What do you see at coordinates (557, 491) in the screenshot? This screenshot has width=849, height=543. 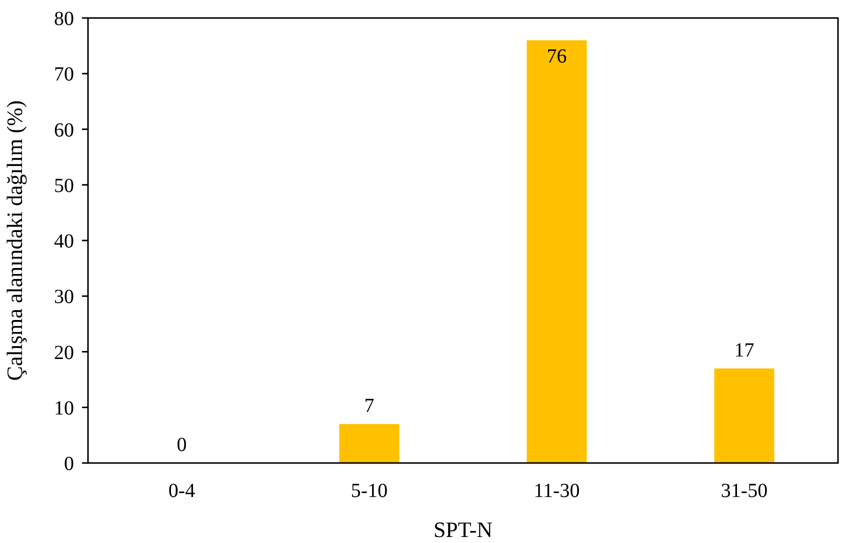 I see `x-tick-label: 11-30` at bounding box center [557, 491].